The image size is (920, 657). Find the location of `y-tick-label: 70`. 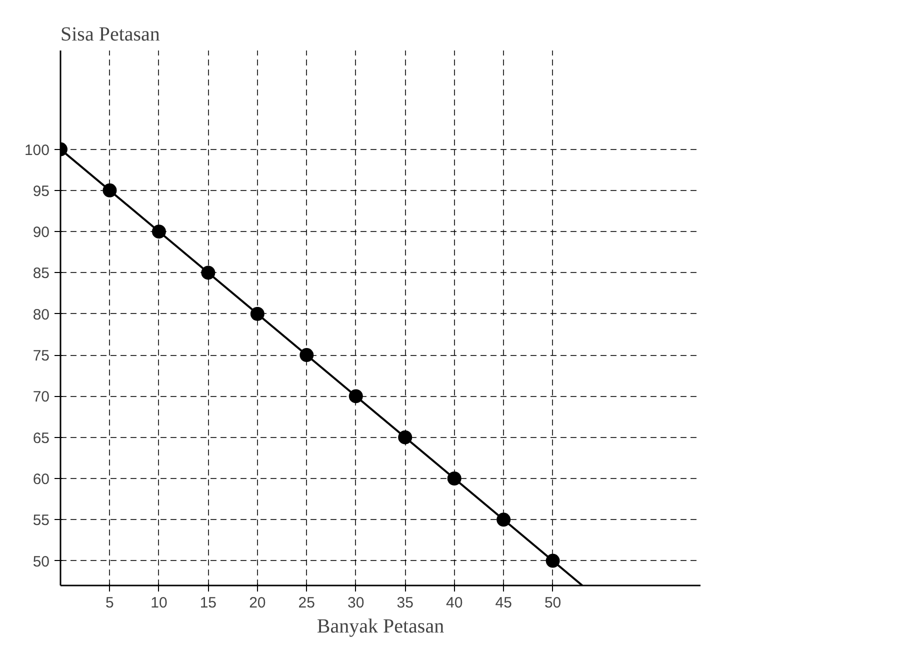

y-tick-label: 70 is located at coordinates (41, 397).